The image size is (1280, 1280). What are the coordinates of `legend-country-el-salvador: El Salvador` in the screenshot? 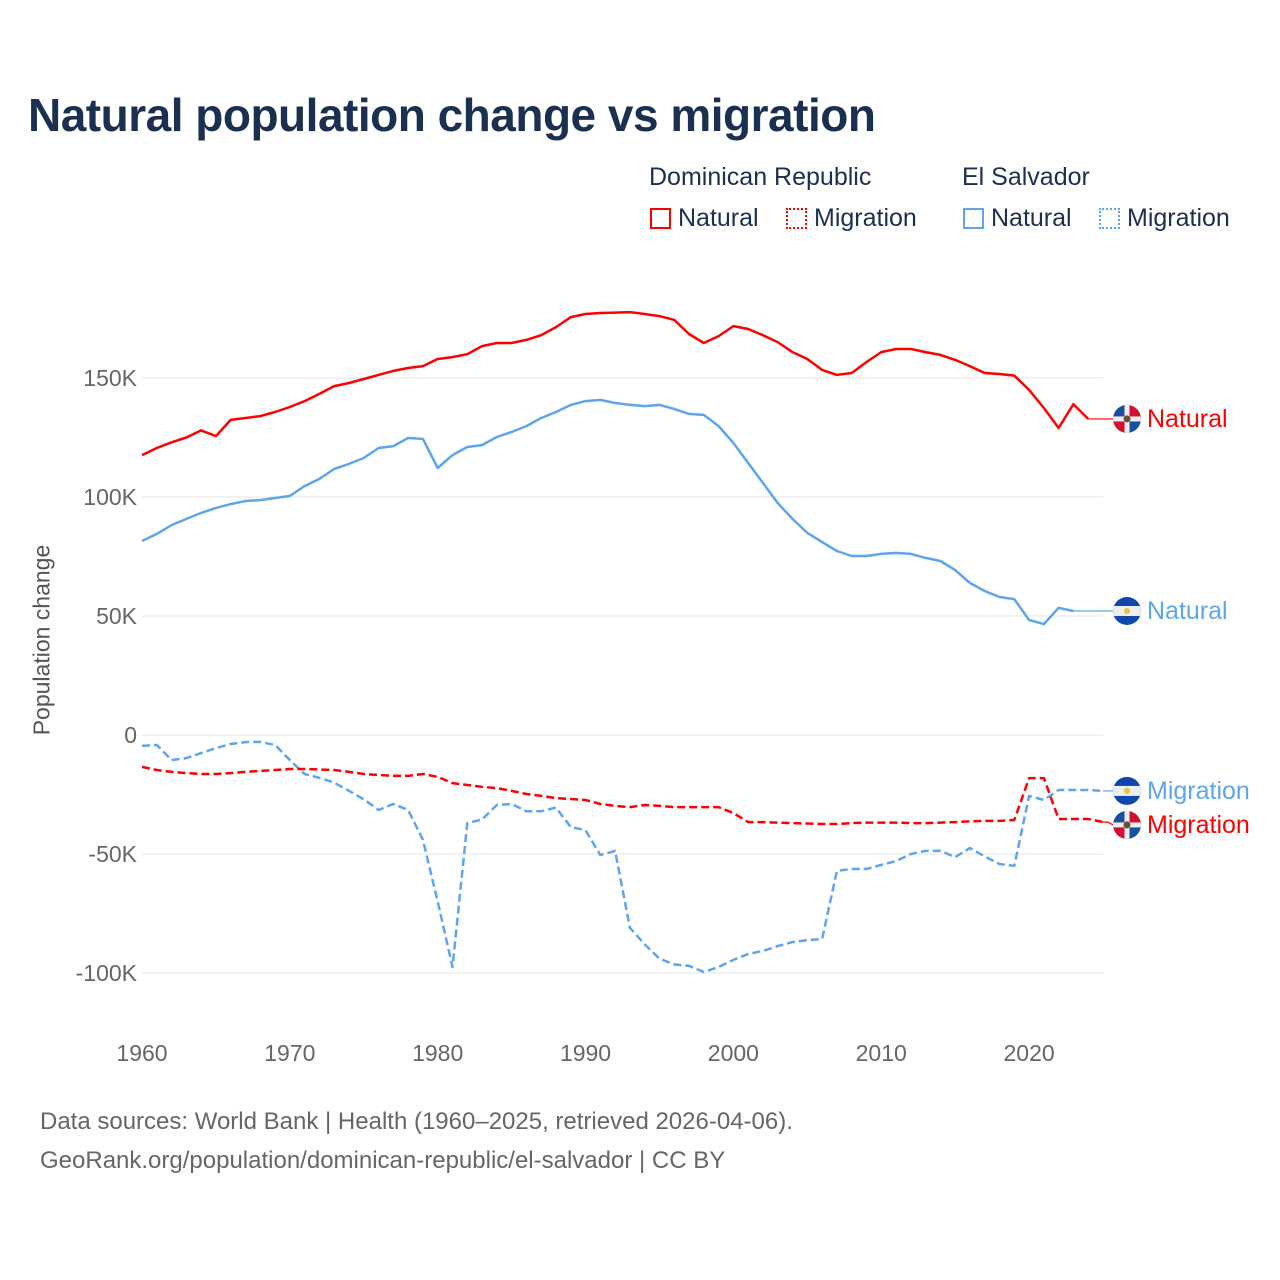 It's located at (1026, 177).